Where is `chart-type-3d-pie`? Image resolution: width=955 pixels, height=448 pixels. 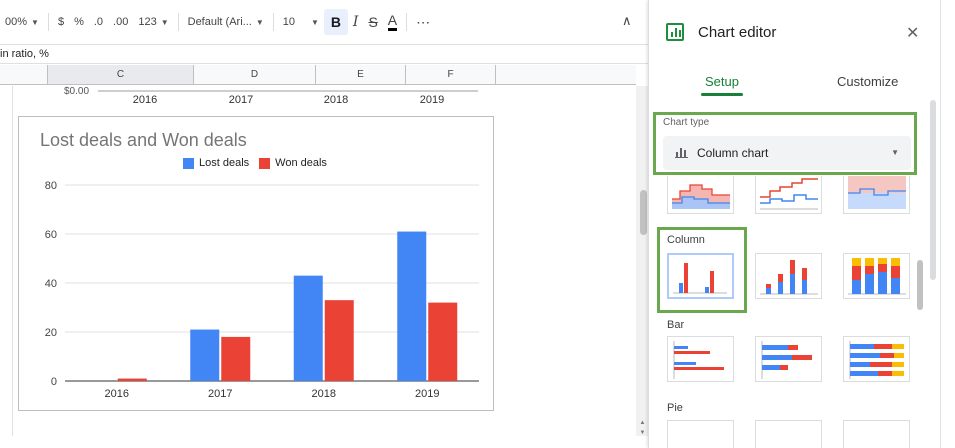 chart-type-3d-pie is located at coordinates (876, 434).